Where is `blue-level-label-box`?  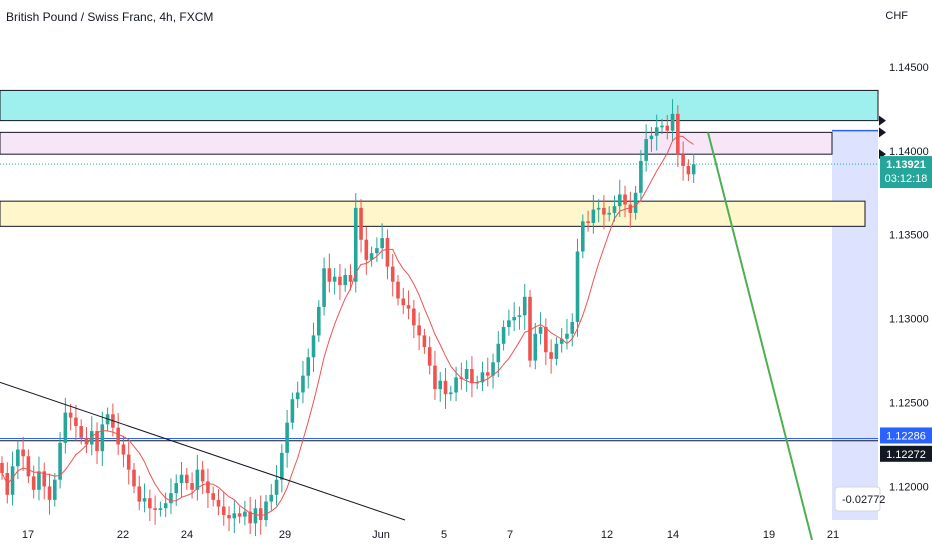
blue-level-label-box is located at coordinates (906, 435).